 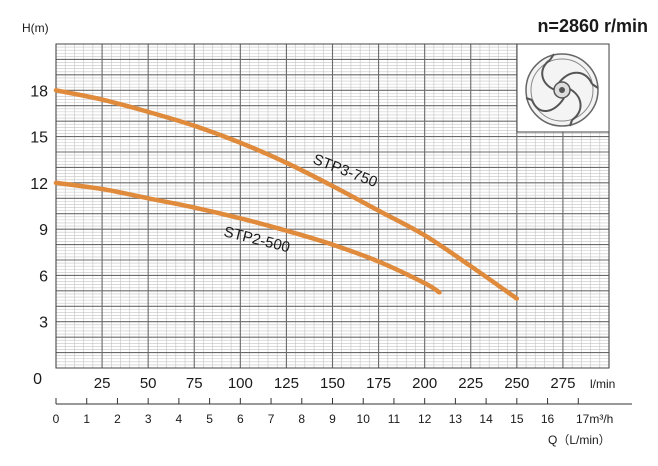 I want to click on y-tick-label: 15, so click(x=39, y=138).